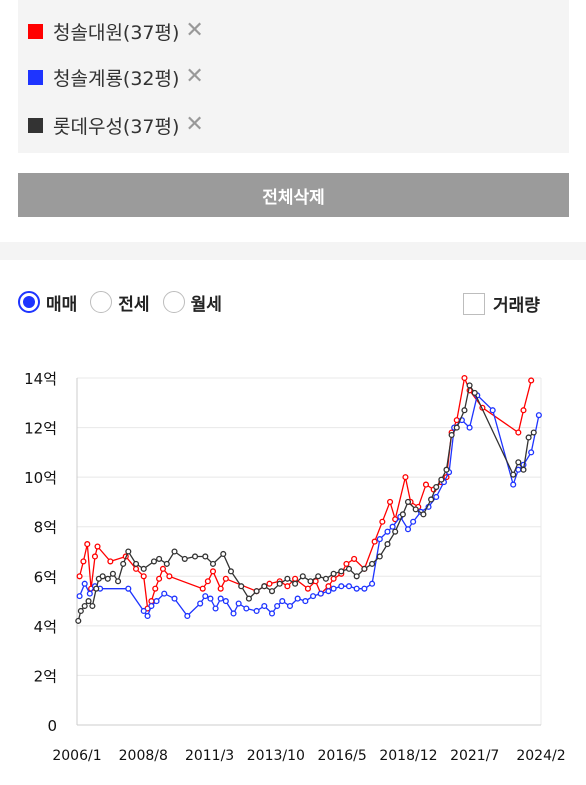 Image resolution: width=586 pixels, height=785 pixels. I want to click on color-swatch-blue, so click(35, 77).